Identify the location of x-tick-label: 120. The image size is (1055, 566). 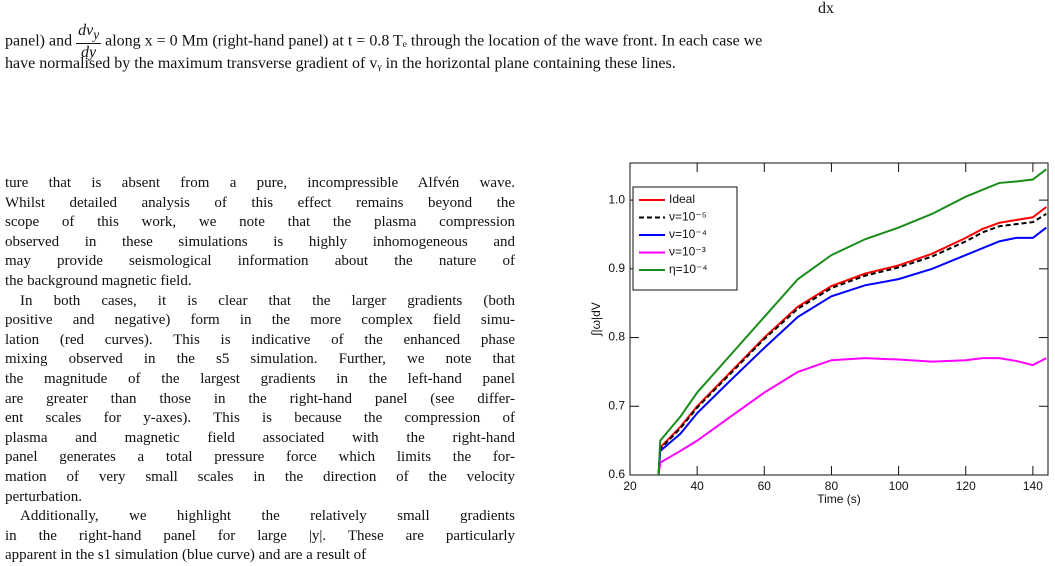
(966, 486).